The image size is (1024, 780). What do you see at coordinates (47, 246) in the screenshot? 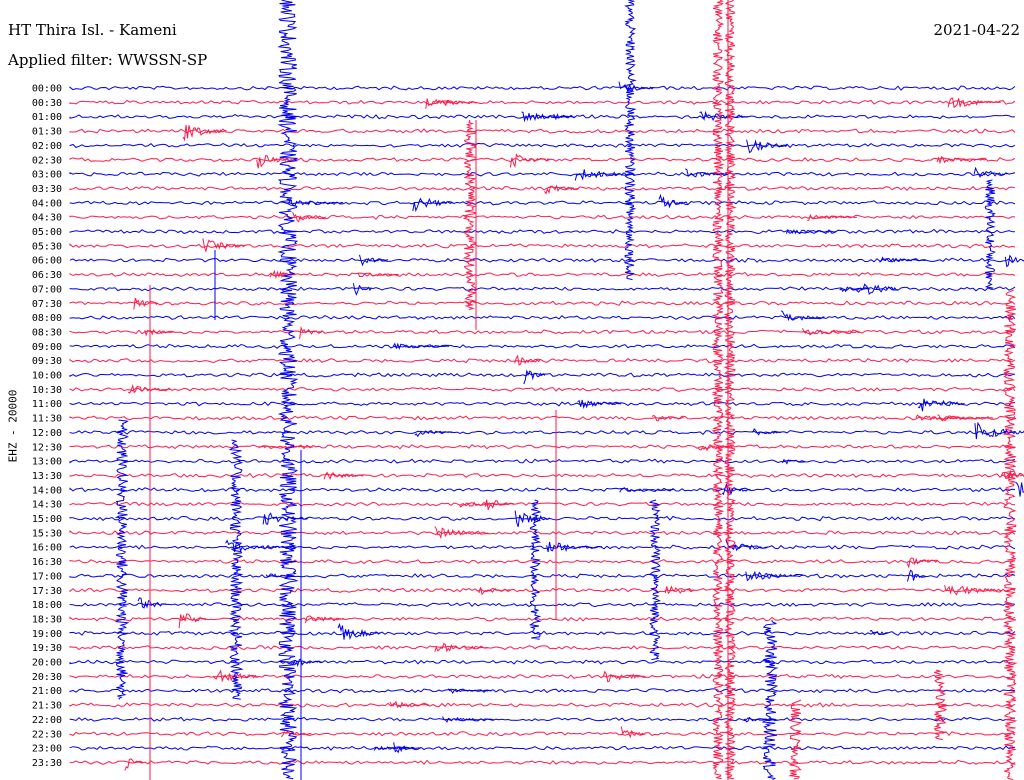
I see `time-tick-label: 05:30` at bounding box center [47, 246].